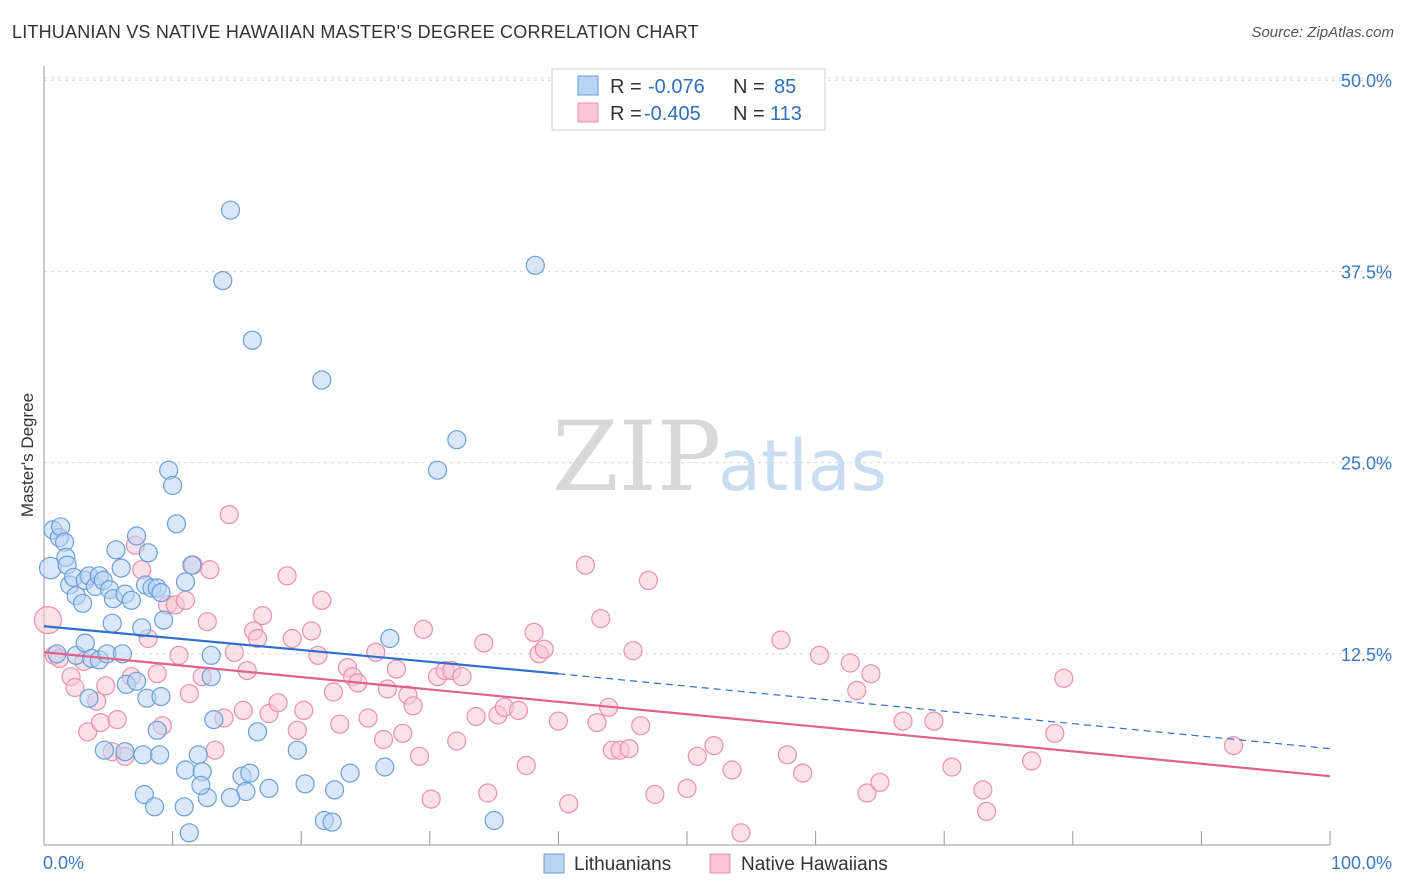 The image size is (1406, 892). Describe the element at coordinates (785, 87) in the screenshot. I see `legend-n-value-1: 85` at that location.